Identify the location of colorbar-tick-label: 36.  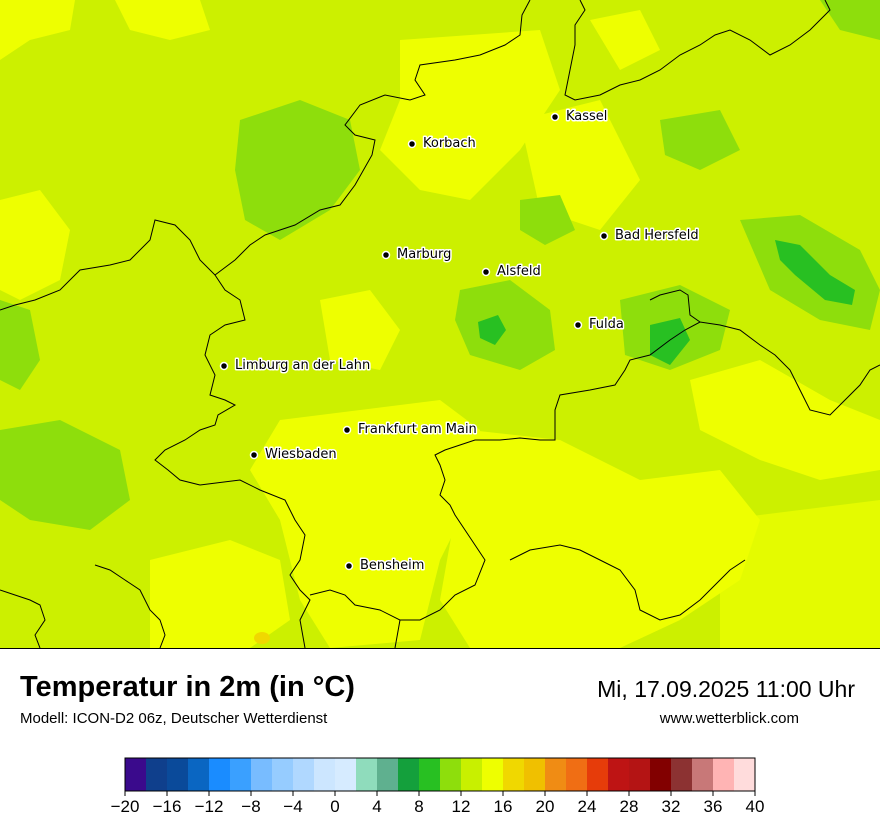
(713, 806).